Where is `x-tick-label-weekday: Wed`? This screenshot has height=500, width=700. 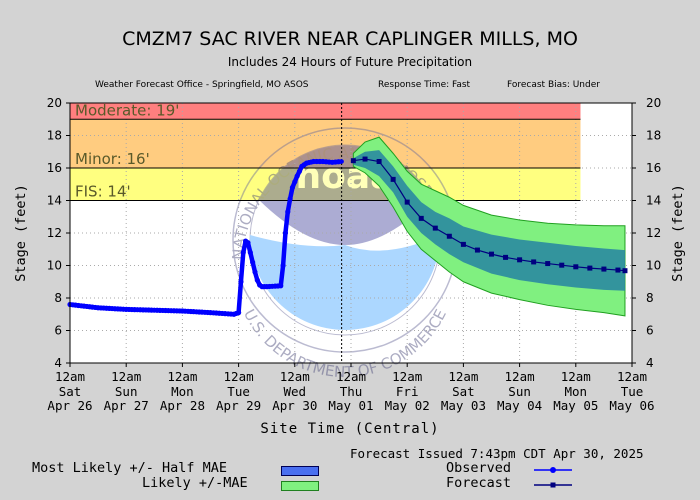
x-tick-label-weekday: Wed is located at coordinates (295, 391).